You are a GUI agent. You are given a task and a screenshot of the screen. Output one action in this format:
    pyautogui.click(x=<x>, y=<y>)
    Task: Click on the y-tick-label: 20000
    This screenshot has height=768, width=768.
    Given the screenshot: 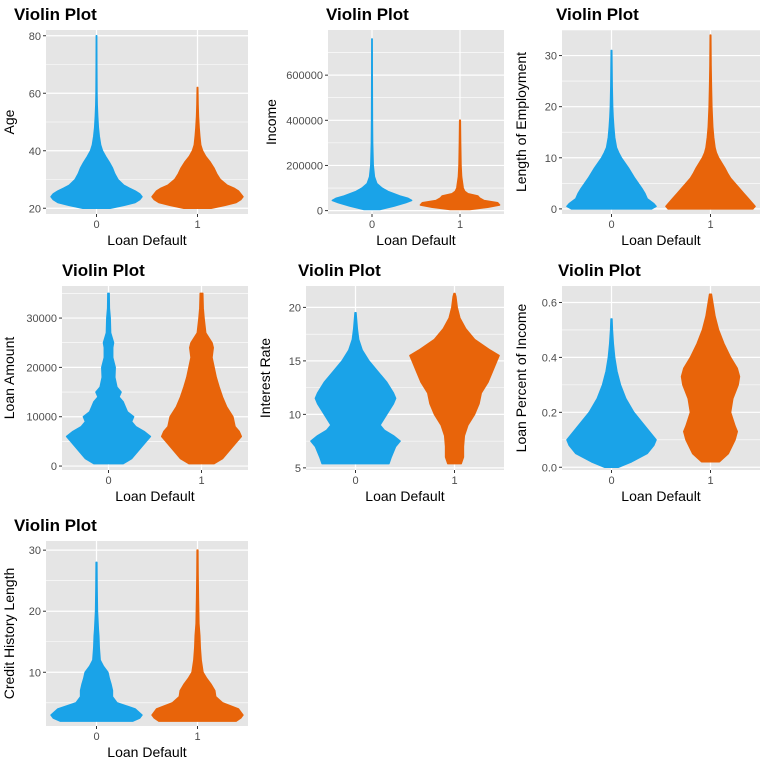 What is the action you would take?
    pyautogui.click(x=41, y=368)
    